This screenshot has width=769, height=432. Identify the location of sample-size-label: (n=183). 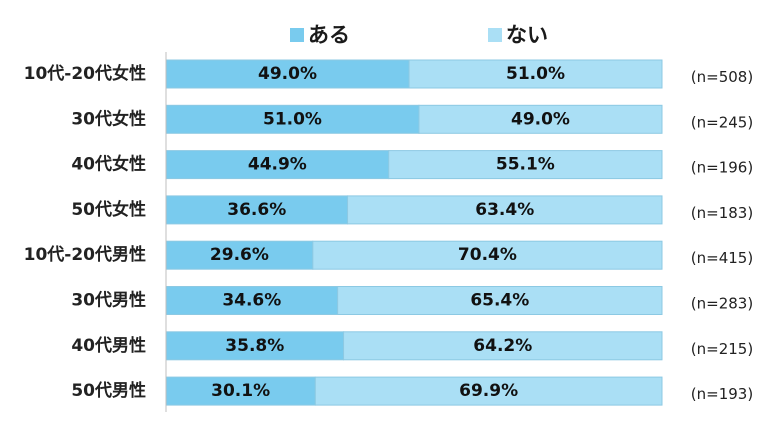
(722, 213).